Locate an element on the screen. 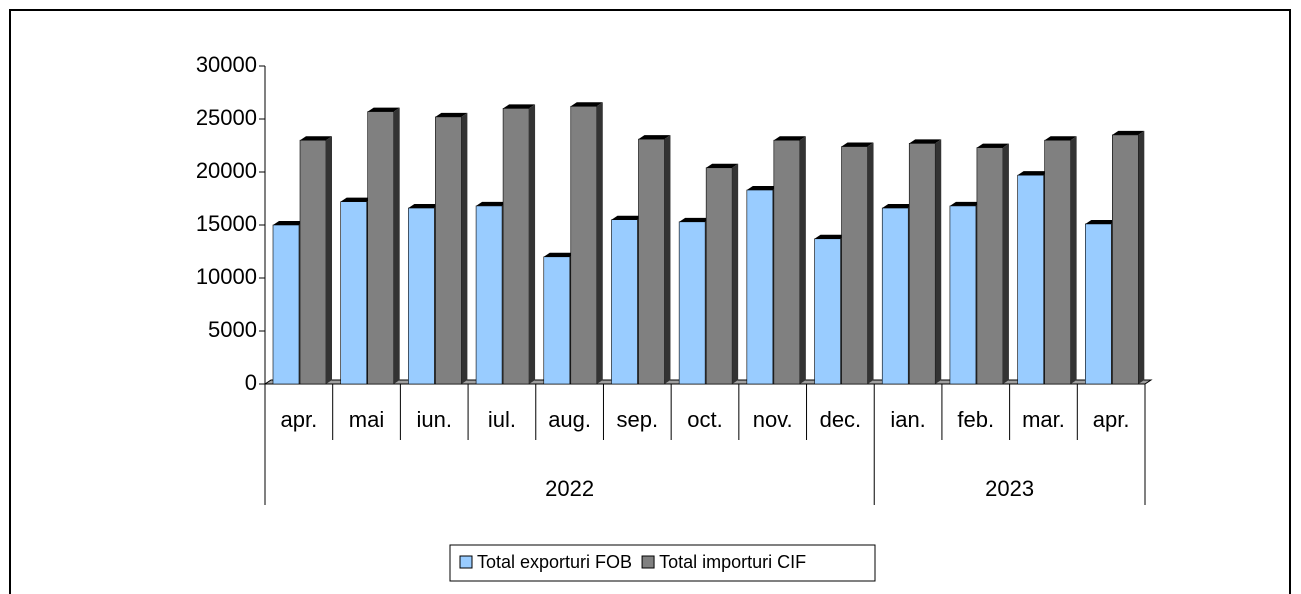 This screenshot has width=1301, height=594. legend-label: Total importuri CIF is located at coordinates (732, 562).